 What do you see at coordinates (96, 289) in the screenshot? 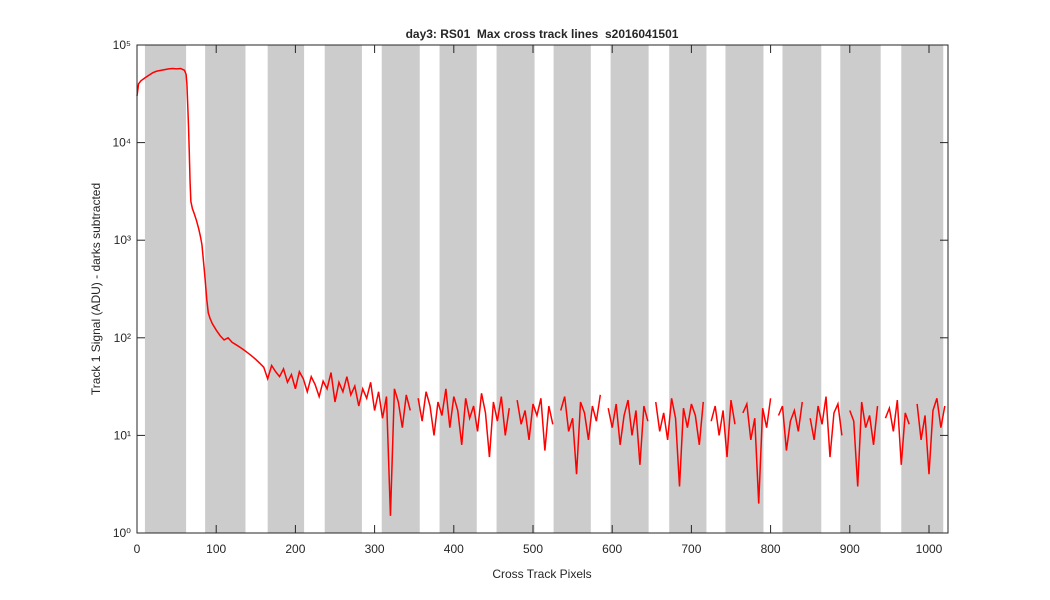
I see `y-axis-label: Track 1 Signal (ADU) - darks subtracted` at bounding box center [96, 289].